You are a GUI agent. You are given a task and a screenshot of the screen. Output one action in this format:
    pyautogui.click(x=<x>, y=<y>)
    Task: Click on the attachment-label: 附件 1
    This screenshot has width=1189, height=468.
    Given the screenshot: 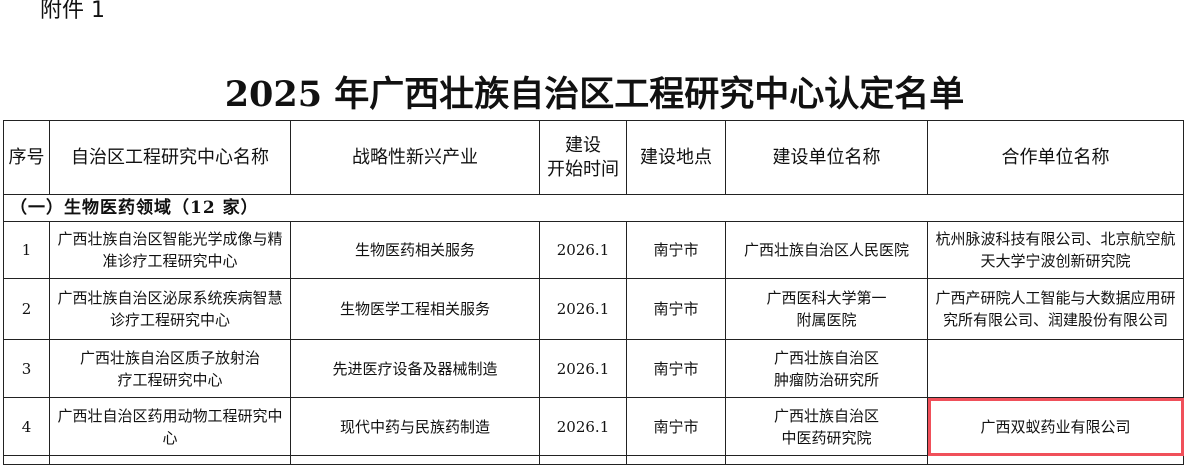 What is the action you would take?
    pyautogui.click(x=72, y=11)
    